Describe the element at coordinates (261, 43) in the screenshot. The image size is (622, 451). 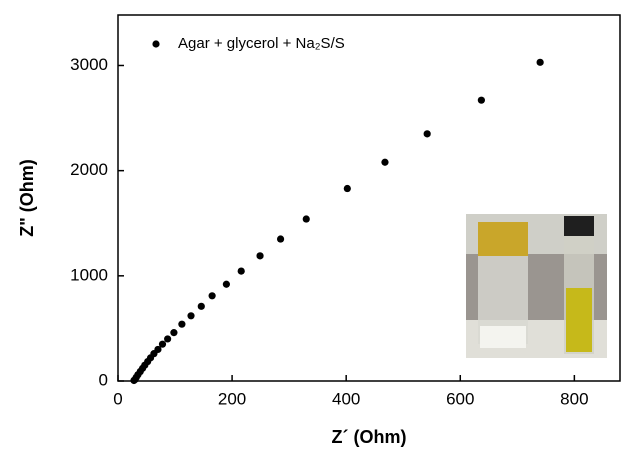
I see `legend-label: Agar + glycerol + Na₂S/S` at that location.